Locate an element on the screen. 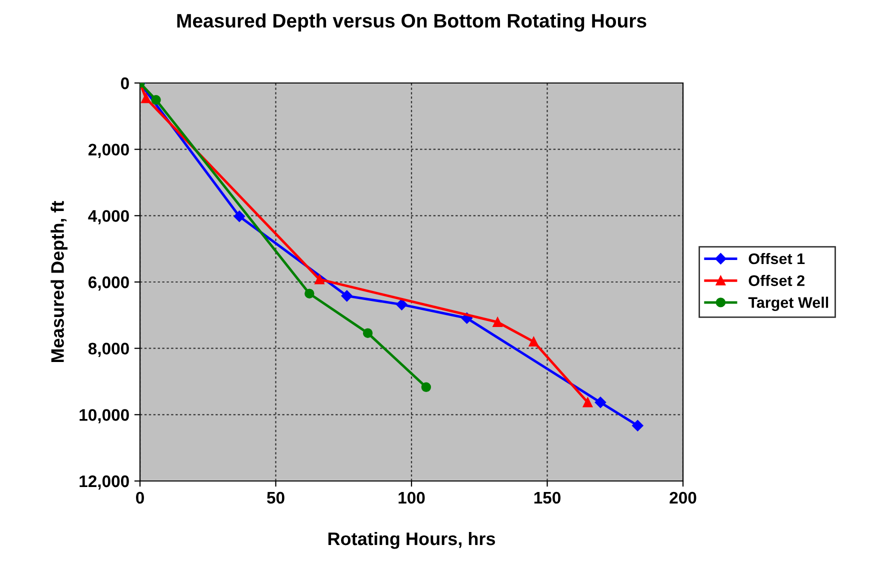 The width and height of the screenshot is (875, 565). y-tick-label: 6,000 is located at coordinates (108, 283).